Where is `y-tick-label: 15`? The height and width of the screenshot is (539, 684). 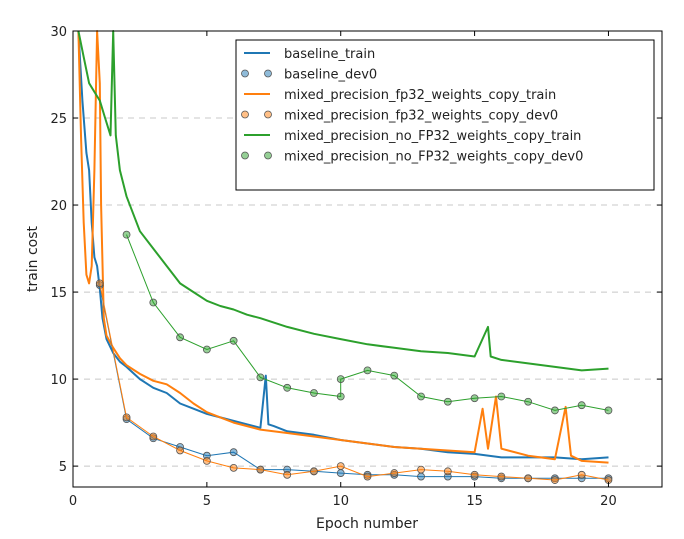
y-tick-label: 15 is located at coordinates (58, 293).